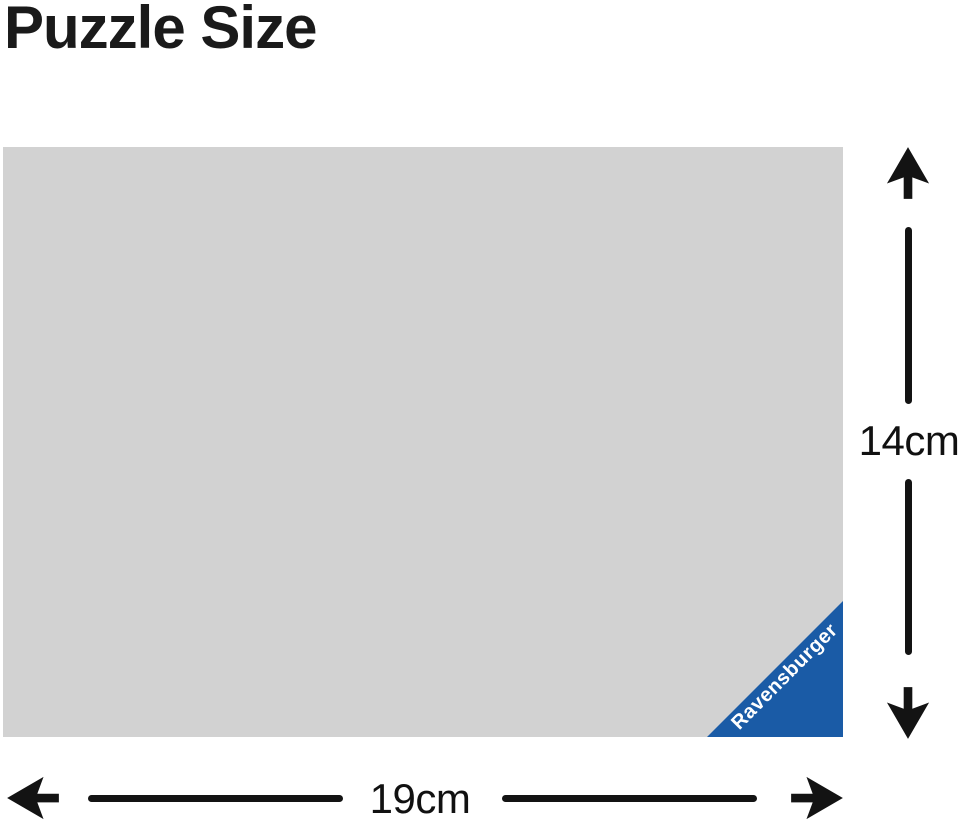  I want to click on height-dimension-label: 14cm, so click(908, 440).